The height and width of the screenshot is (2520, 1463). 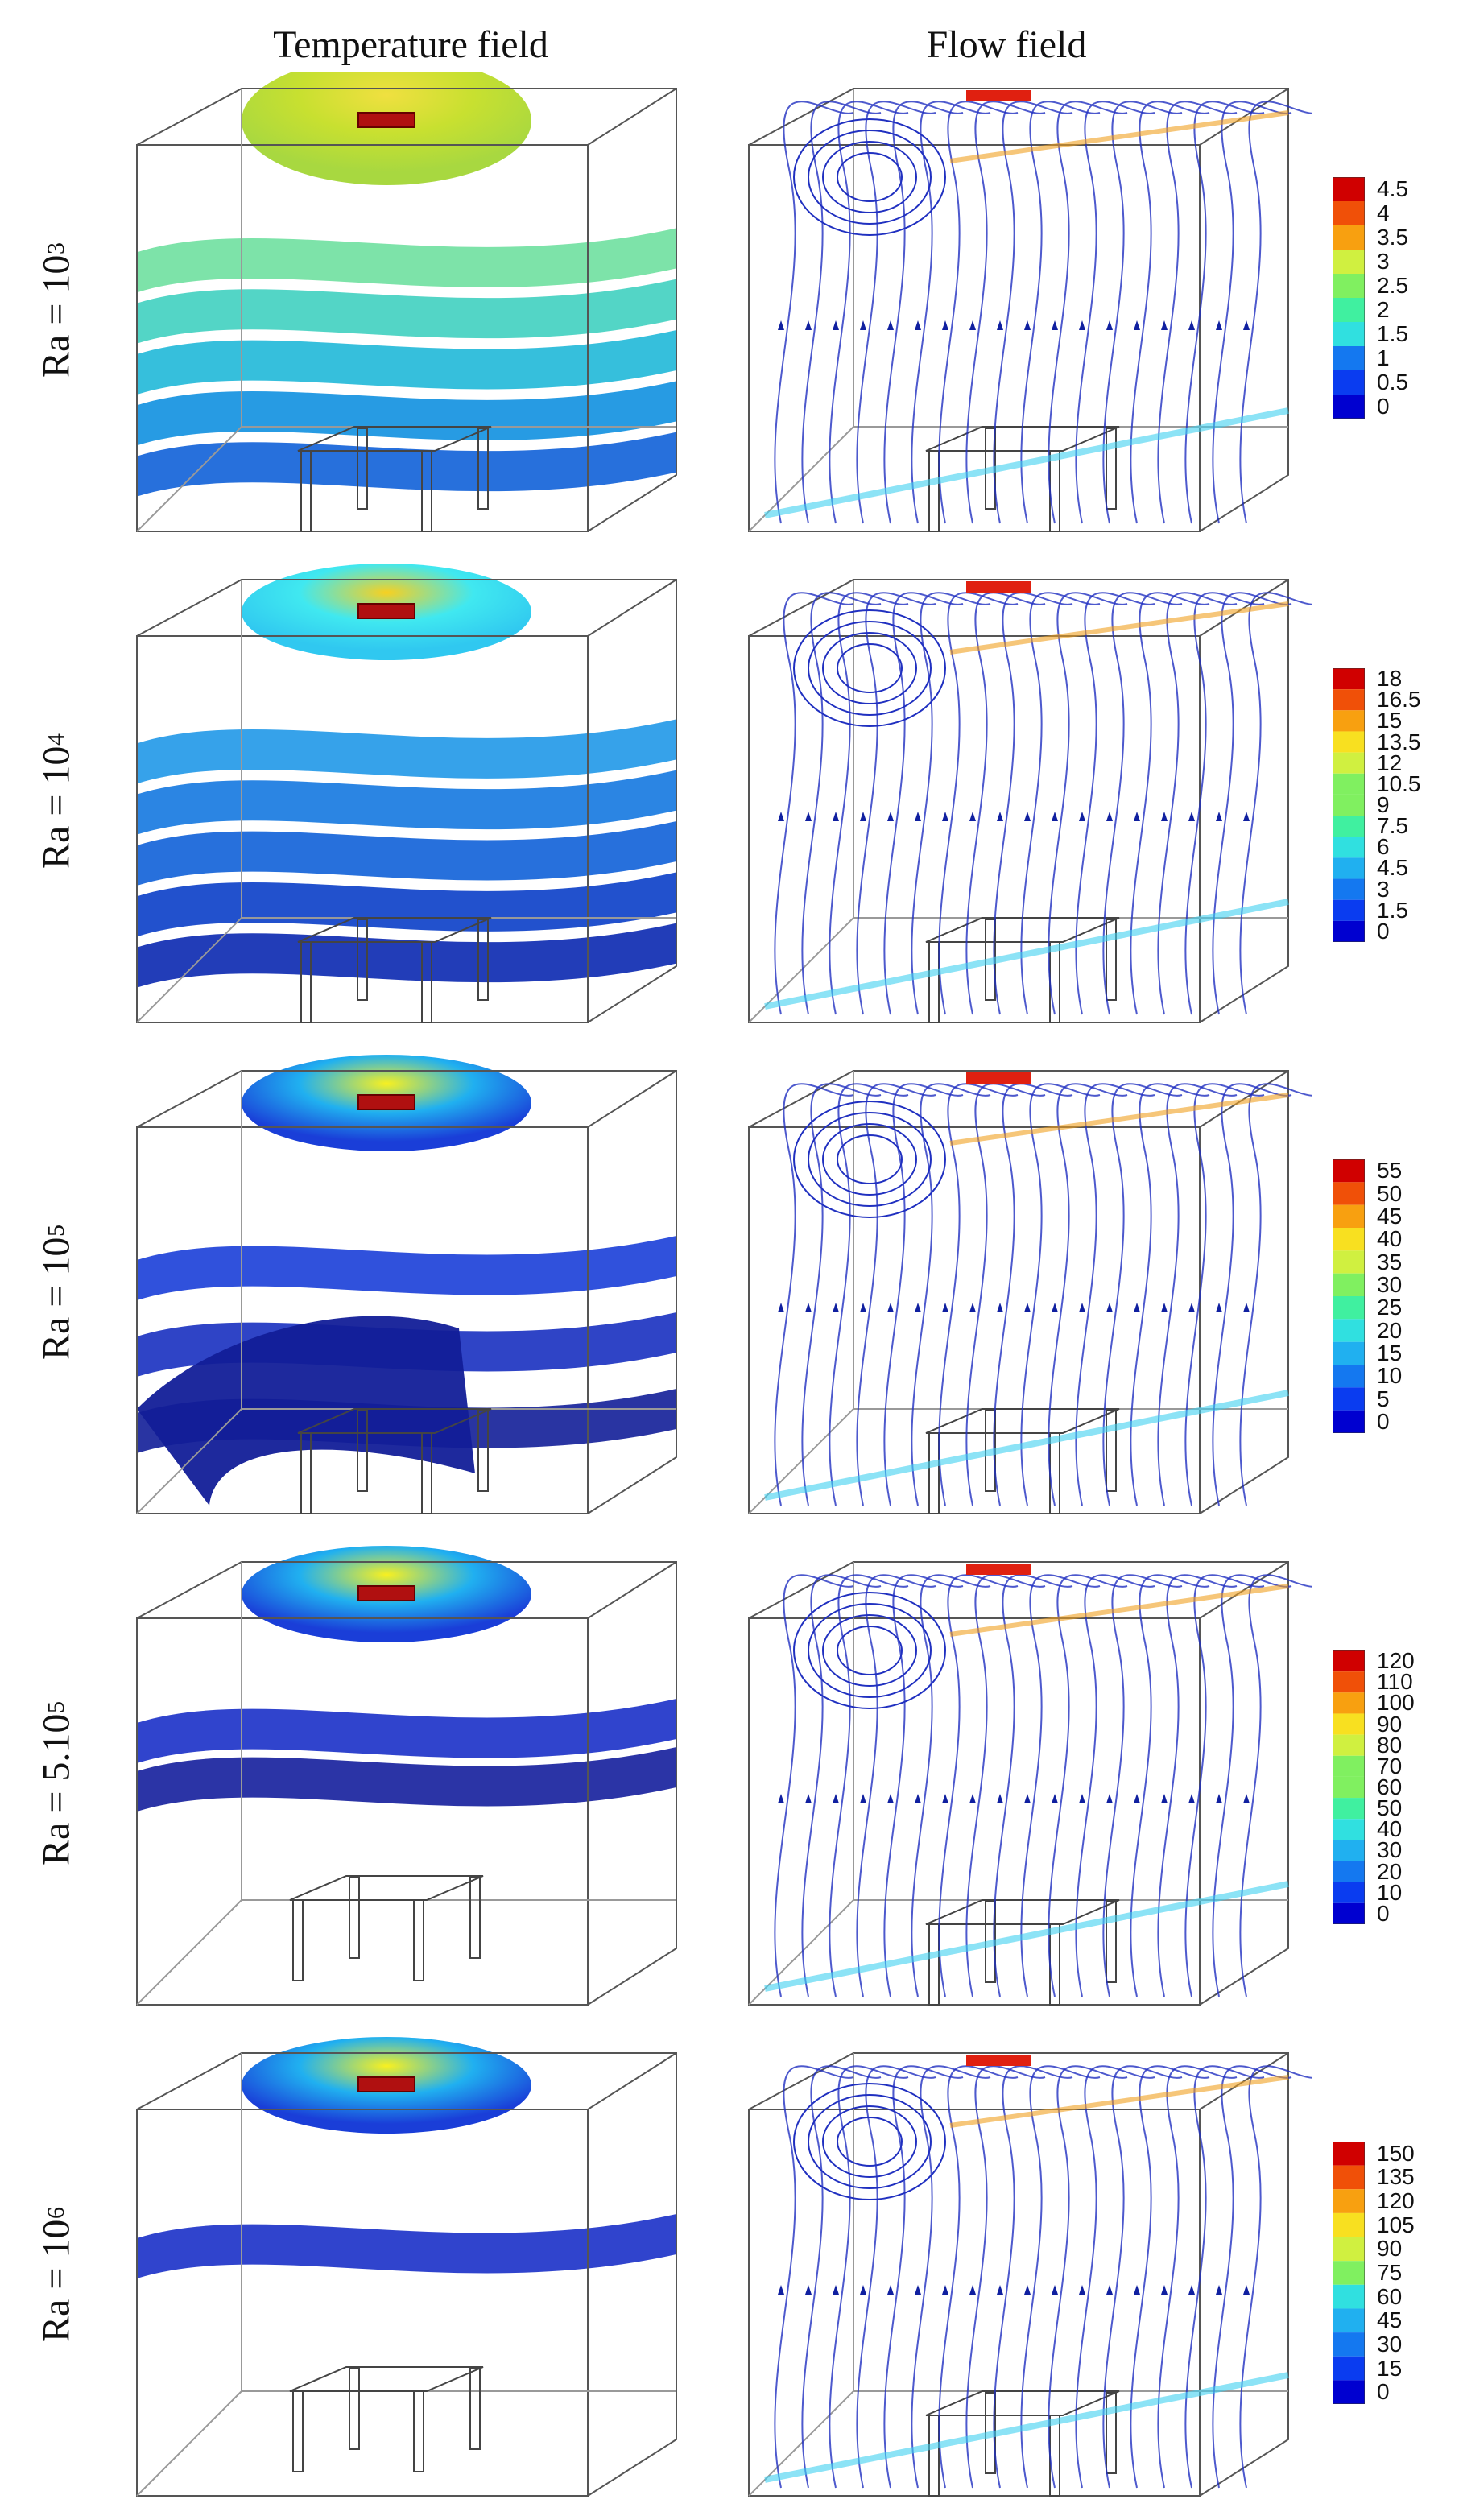 I want to click on colorbar-tick-label: 0.5, so click(x=1392, y=382).